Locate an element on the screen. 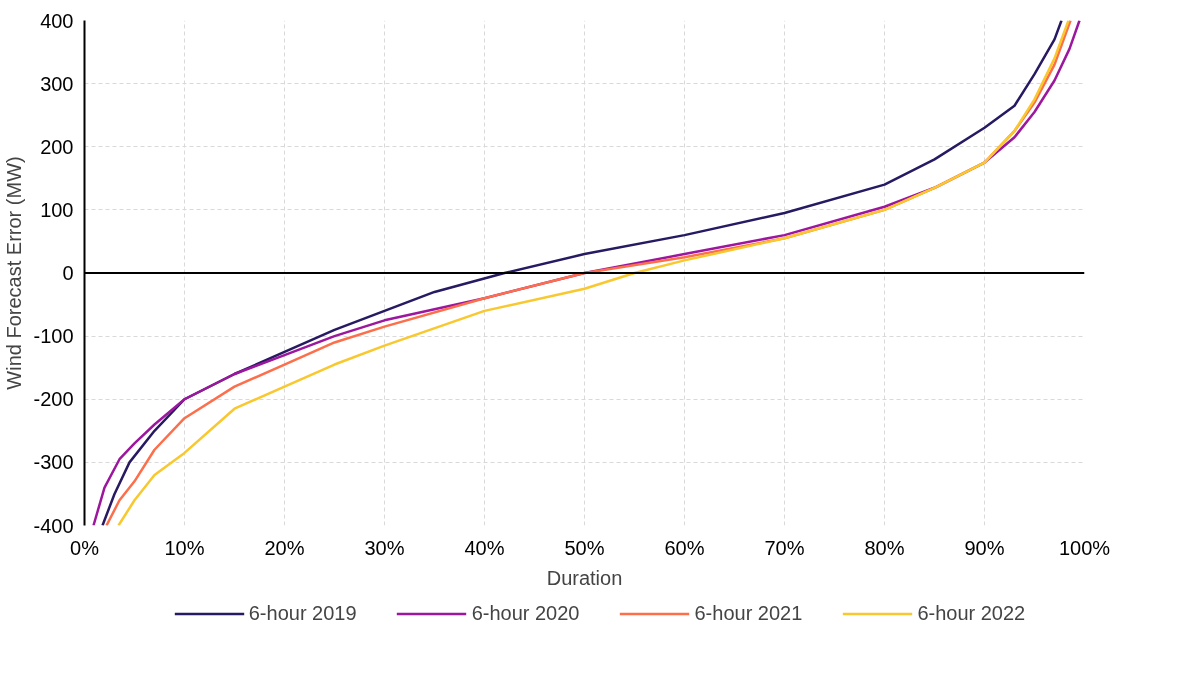 The width and height of the screenshot is (1181, 694). y-tick-label: 100 is located at coordinates (57, 209).